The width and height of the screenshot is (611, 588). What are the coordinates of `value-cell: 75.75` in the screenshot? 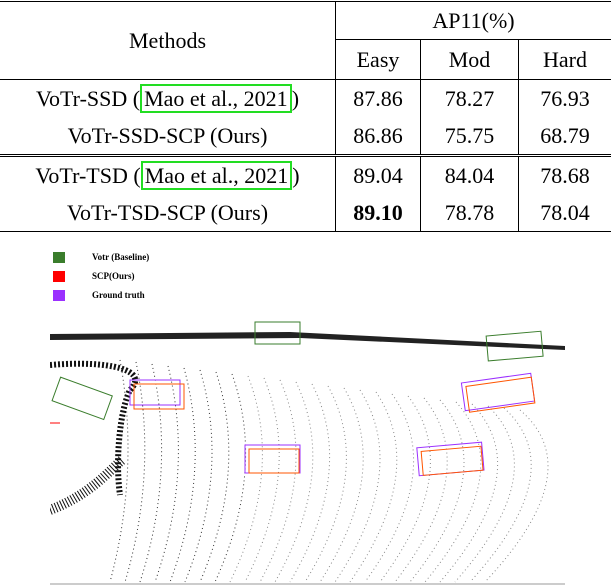 It's located at (469, 136).